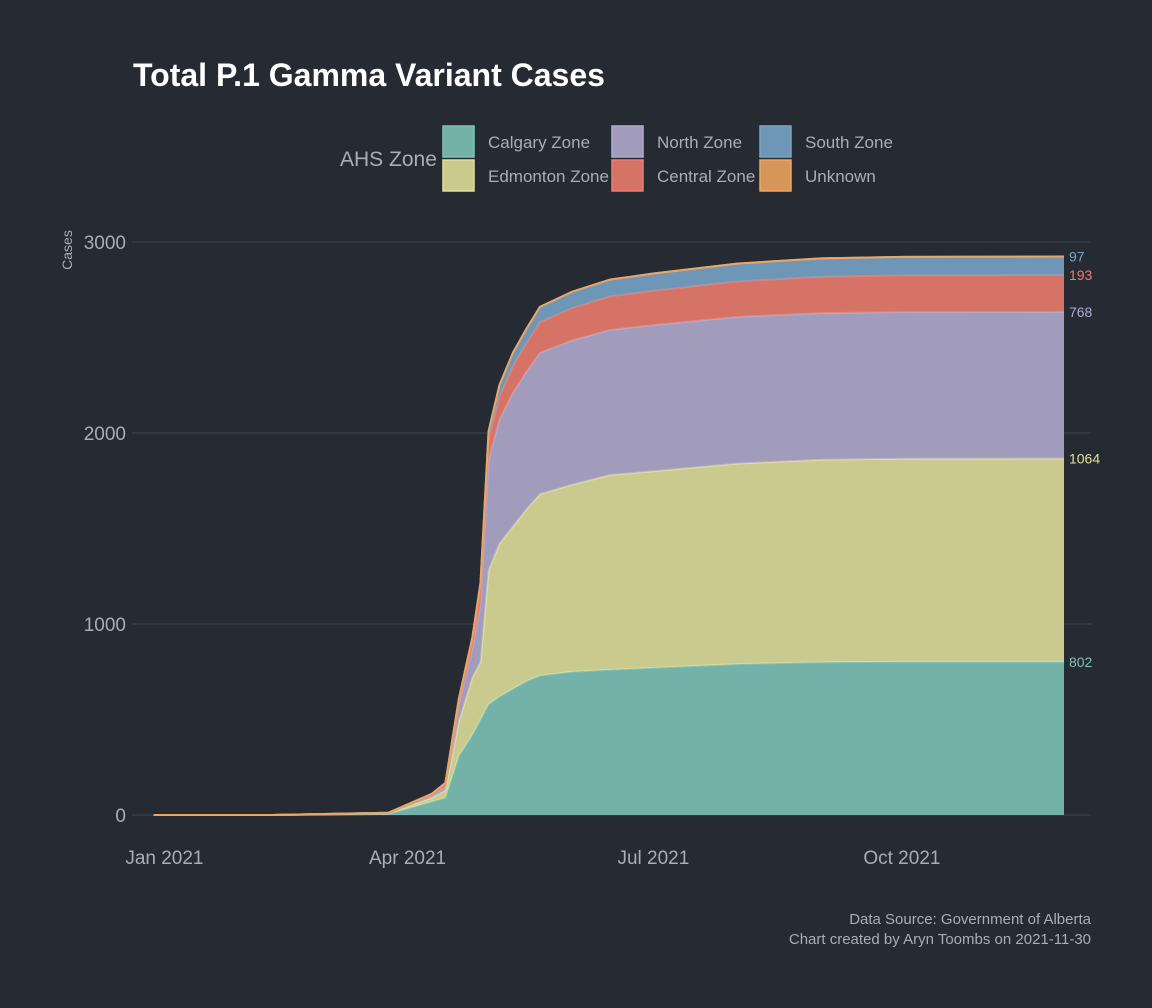 The height and width of the screenshot is (1008, 1152). I want to click on end-label-edmonton-zone: 1064, so click(1084, 459).